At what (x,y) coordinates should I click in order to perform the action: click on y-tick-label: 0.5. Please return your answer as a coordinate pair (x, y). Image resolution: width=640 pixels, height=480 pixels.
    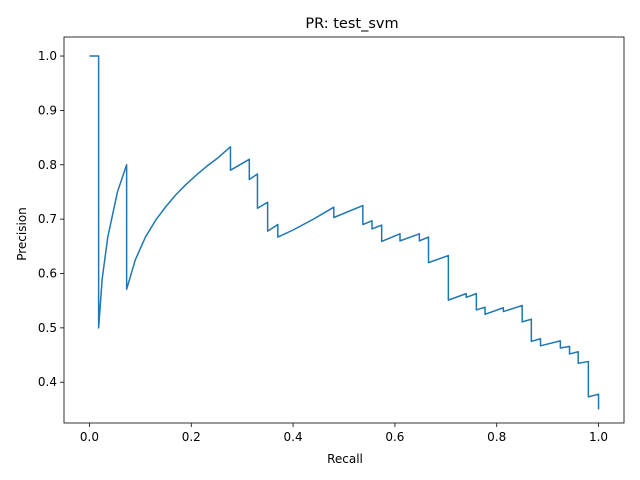
    Looking at the image, I should click on (47, 328).